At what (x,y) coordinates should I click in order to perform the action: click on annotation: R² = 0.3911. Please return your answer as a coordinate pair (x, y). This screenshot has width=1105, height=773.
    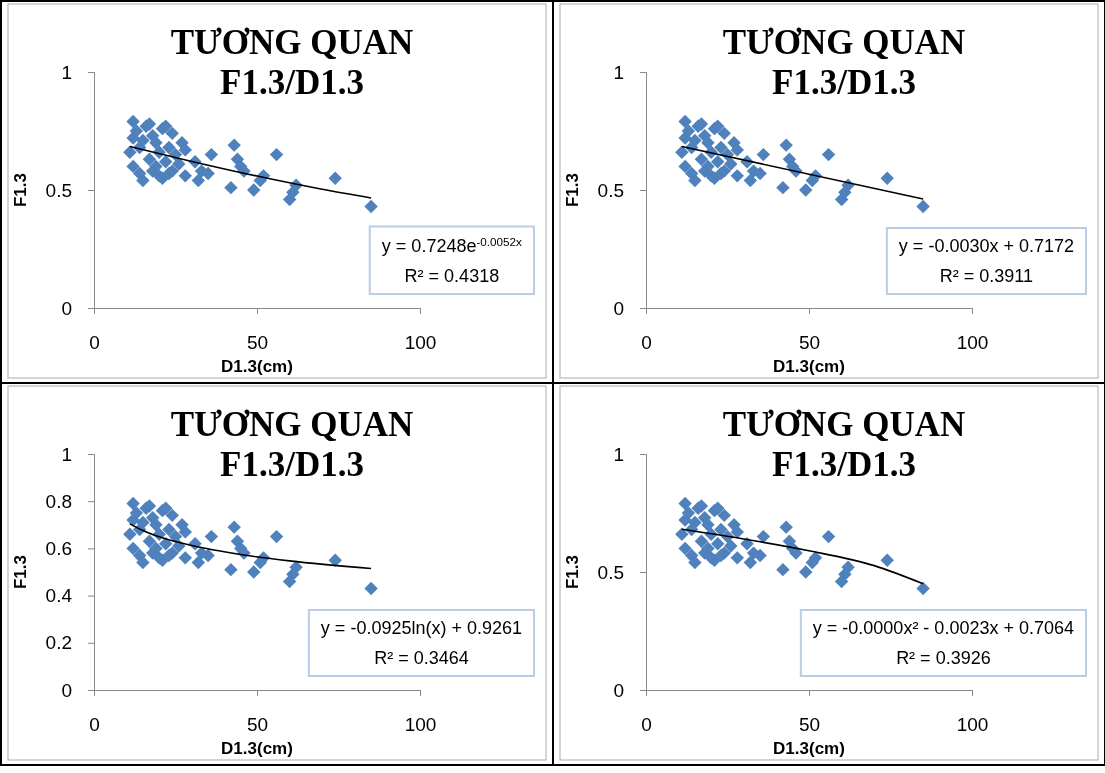
    Looking at the image, I should click on (986, 276).